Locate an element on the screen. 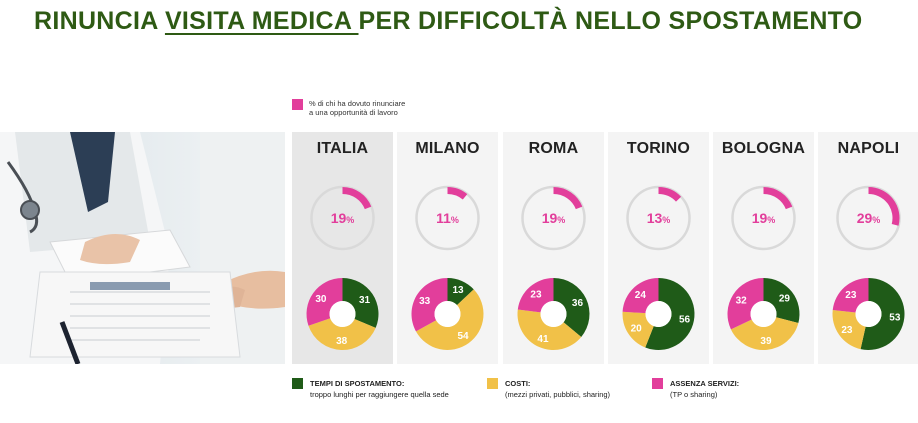  legend-swatch-yellow is located at coordinates (492, 383).